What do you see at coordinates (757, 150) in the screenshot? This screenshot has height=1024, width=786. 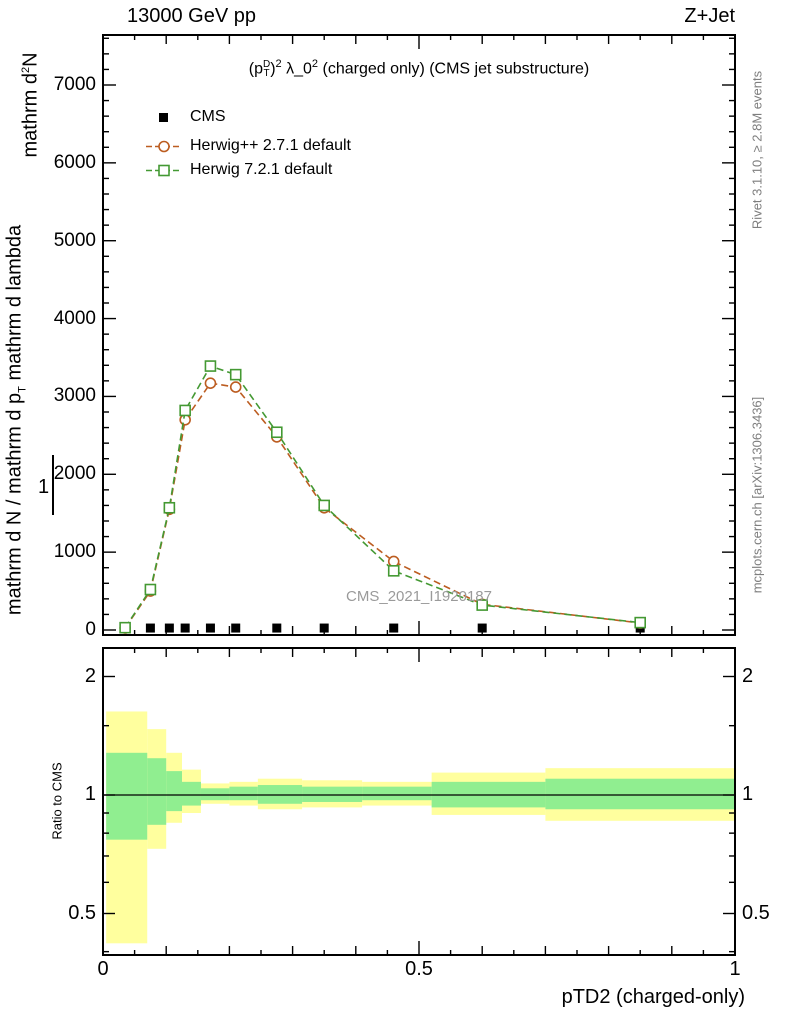 I see `rivet-version-note: Rivet 3.1.10, ≥ 2.8M events` at bounding box center [757, 150].